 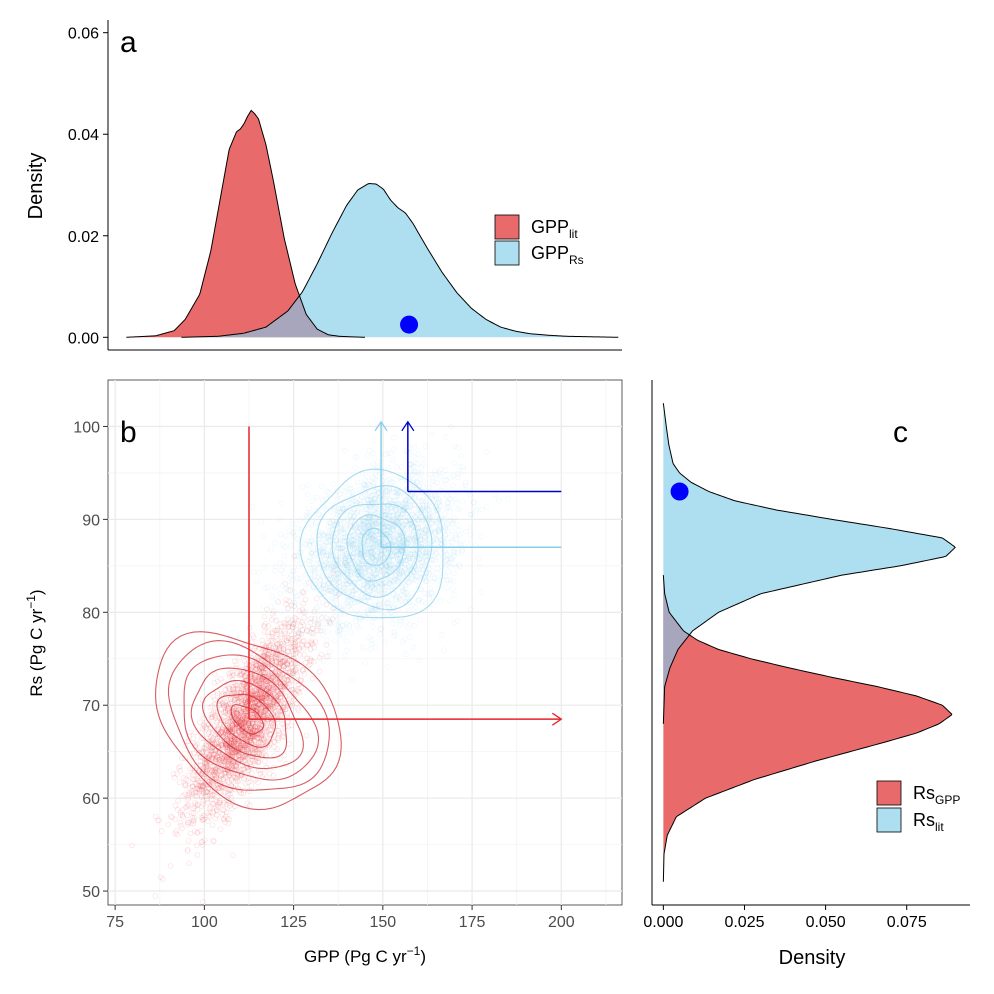 I want to click on panel-a-y-tick-label: 0.06, so click(x=83, y=34).